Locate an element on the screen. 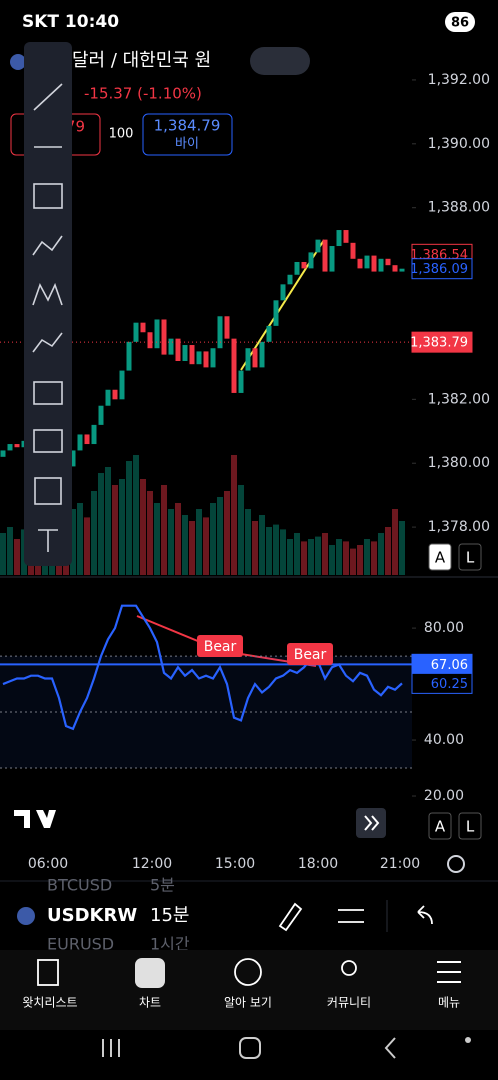 This screenshot has height=1080, width=498. indicators-button is located at coordinates (351, 916).